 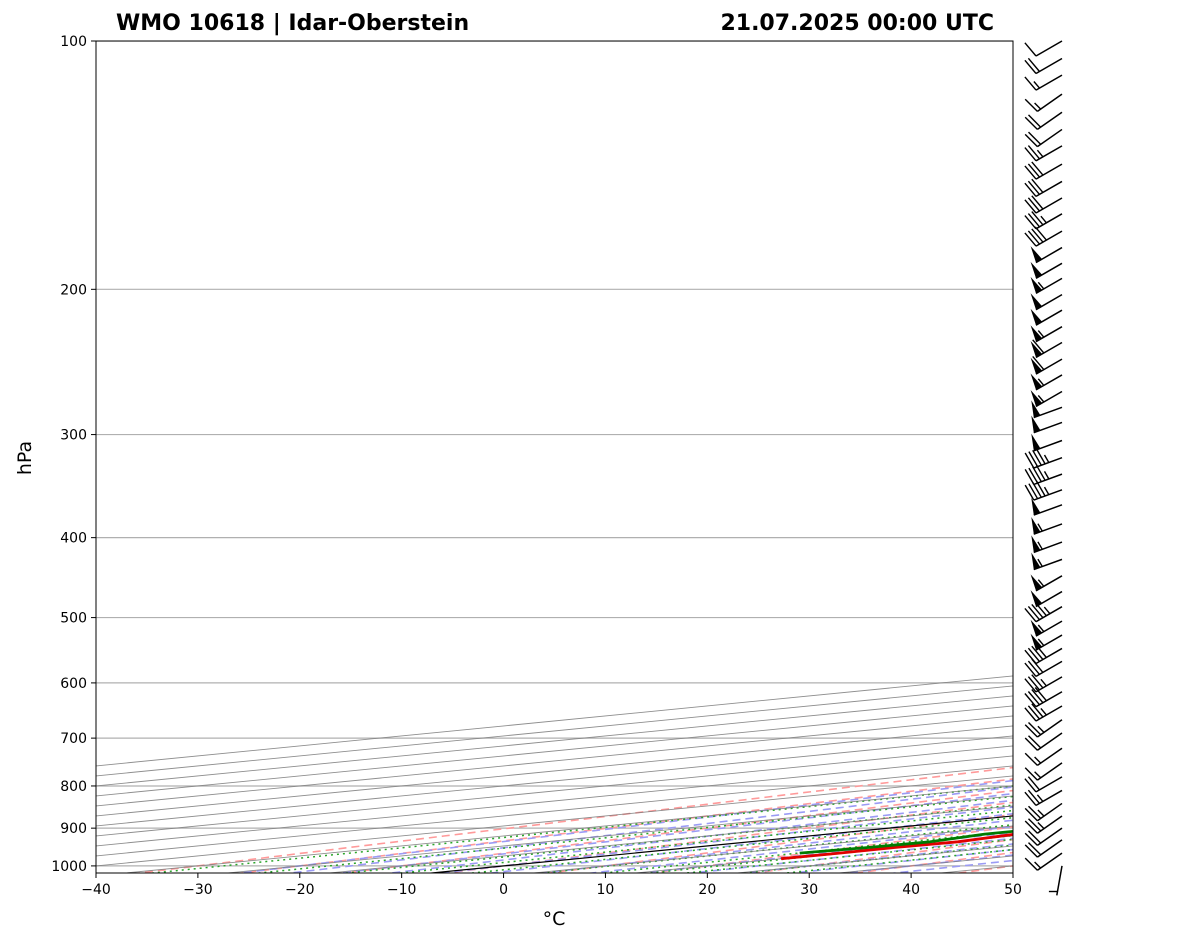 What do you see at coordinates (73, 787) in the screenshot?
I see `y-tick-label: 800` at bounding box center [73, 787].